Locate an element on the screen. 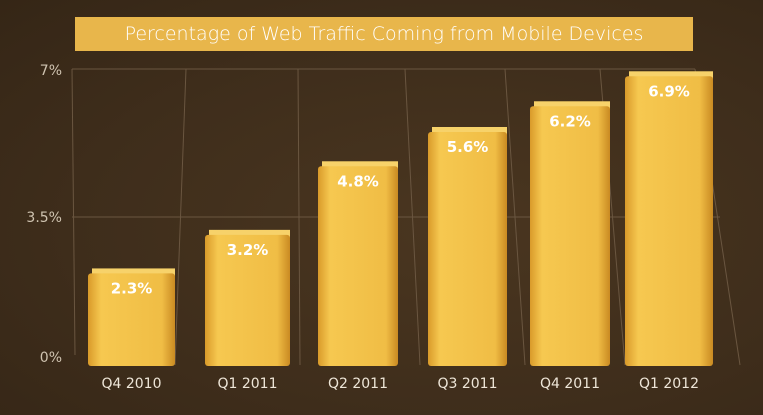  gridline is located at coordinates (73, 212).